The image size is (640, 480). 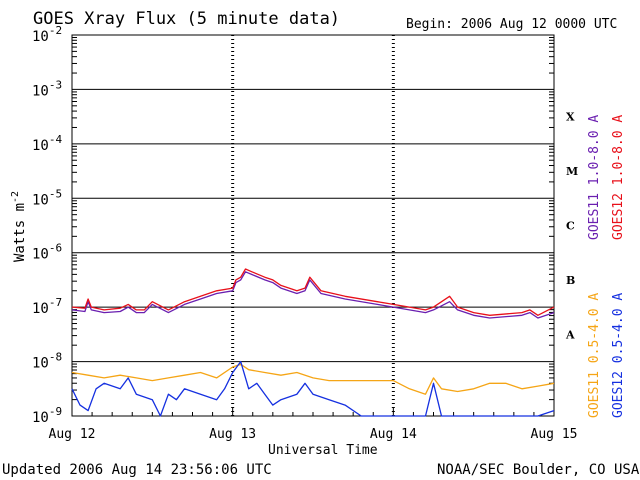 What do you see at coordinates (47, 88) in the screenshot?
I see `y-tick-label: 10⁻³` at bounding box center [47, 88].